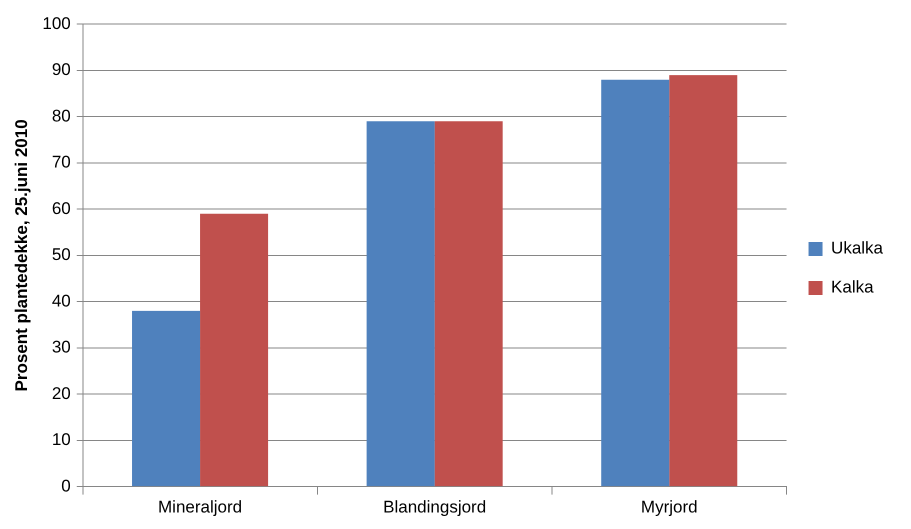  Describe the element at coordinates (61, 162) in the screenshot. I see `y-tick-label: 70` at that location.